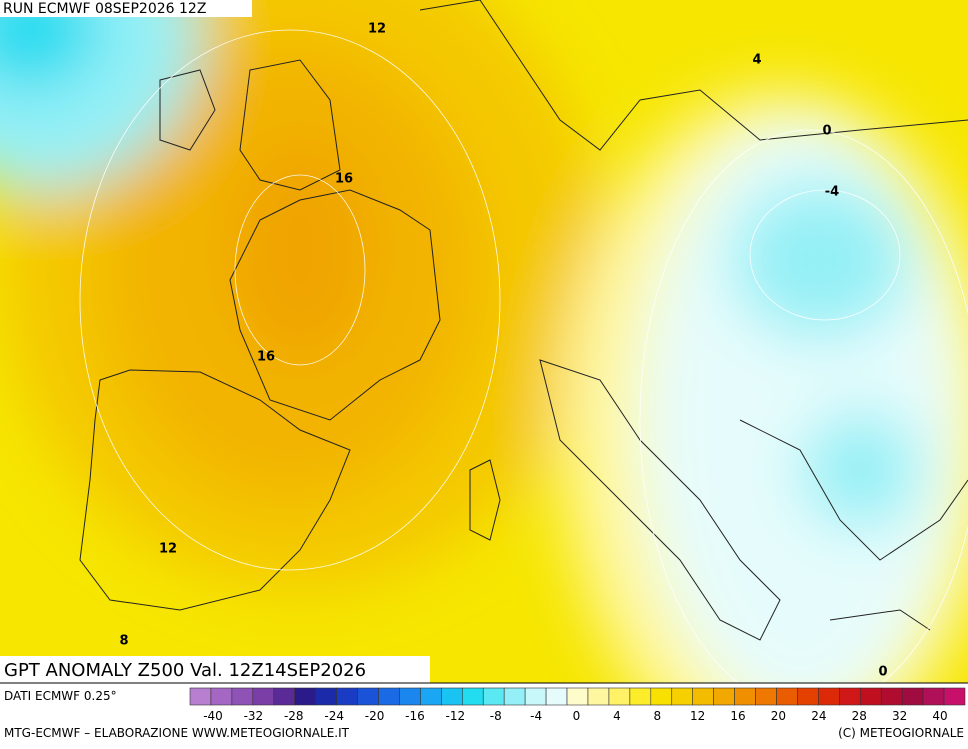 This screenshot has height=749, width=968. I want to click on title-box, so click(215, 669).